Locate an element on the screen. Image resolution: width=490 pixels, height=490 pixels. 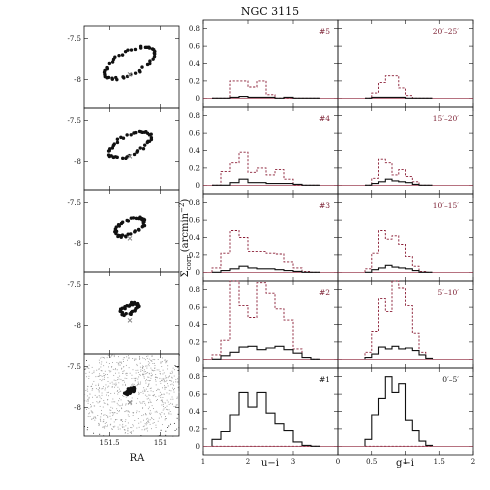
y-tick-label: 0.6 is located at coordinates (195, 134).